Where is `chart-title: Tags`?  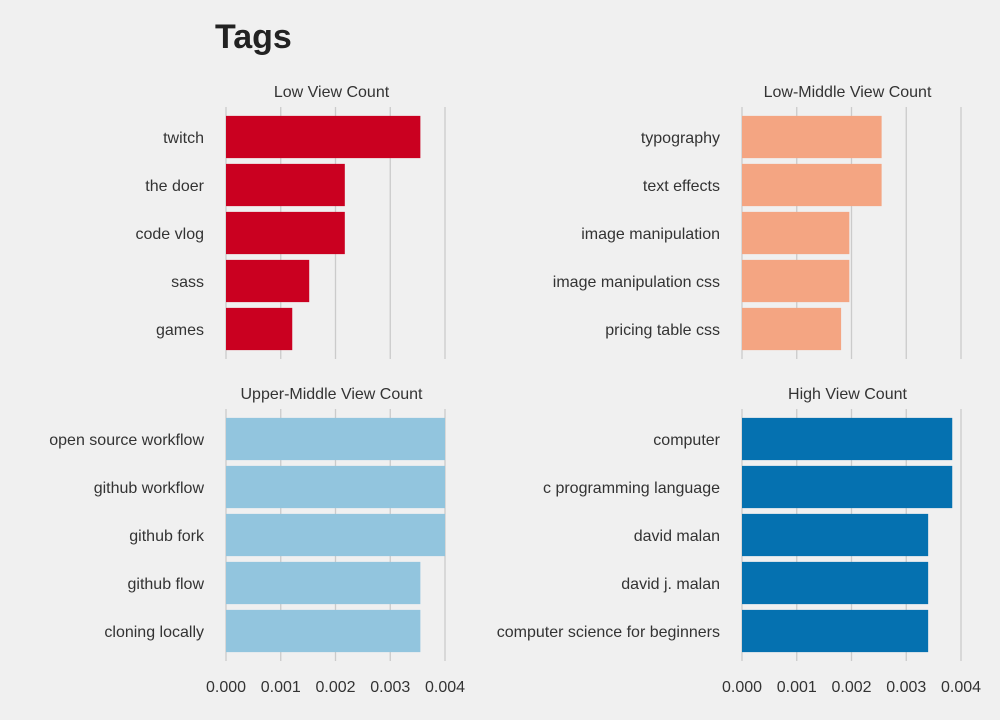
chart-title: Tags is located at coordinates (253, 37).